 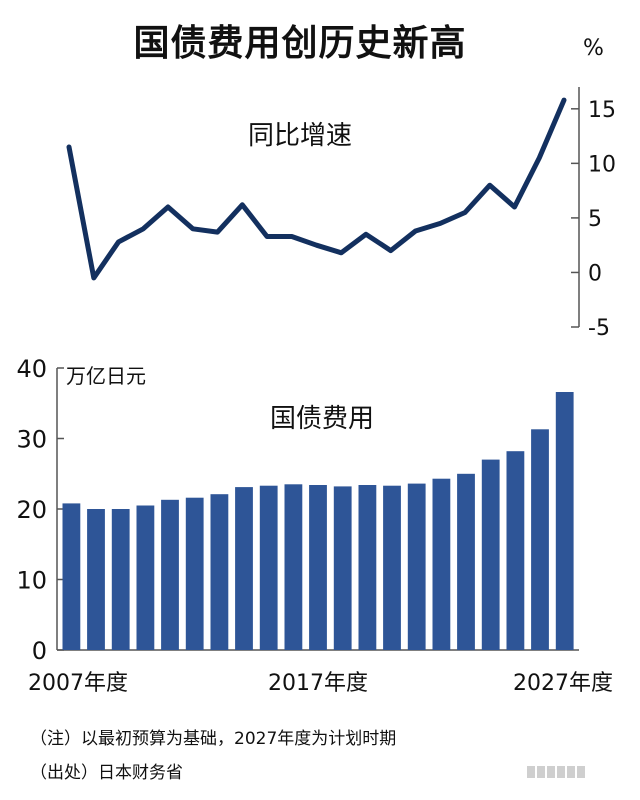 What do you see at coordinates (213, 739) in the screenshot?
I see `footnote-note: （注）以最初预算为基础，2027年度为计划时期` at bounding box center [213, 739].